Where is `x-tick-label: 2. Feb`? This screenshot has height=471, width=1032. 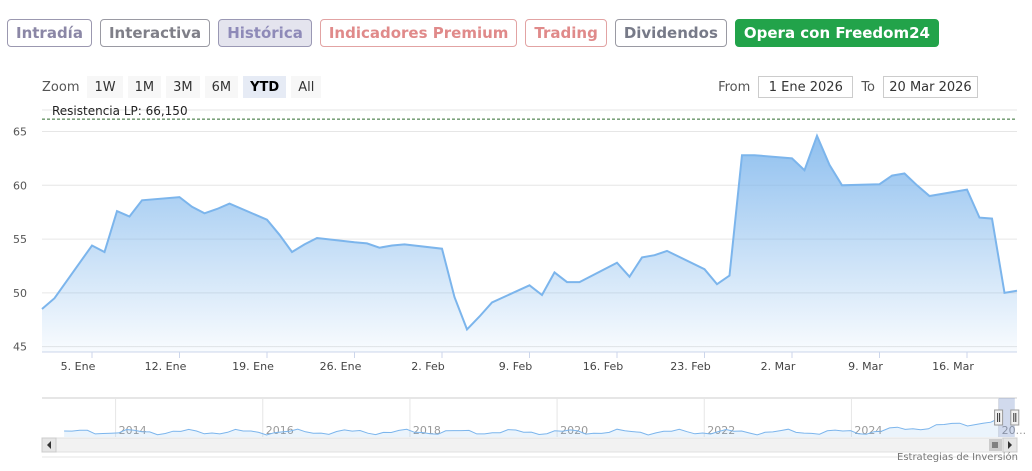
x-tick-label: 2. Feb is located at coordinates (427, 366).